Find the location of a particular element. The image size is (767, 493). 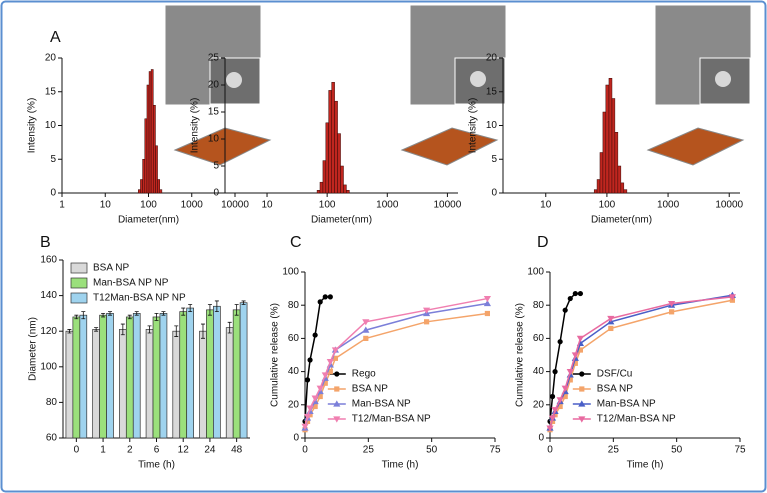

x-tick-label: 10 is located at coordinates (267, 205).